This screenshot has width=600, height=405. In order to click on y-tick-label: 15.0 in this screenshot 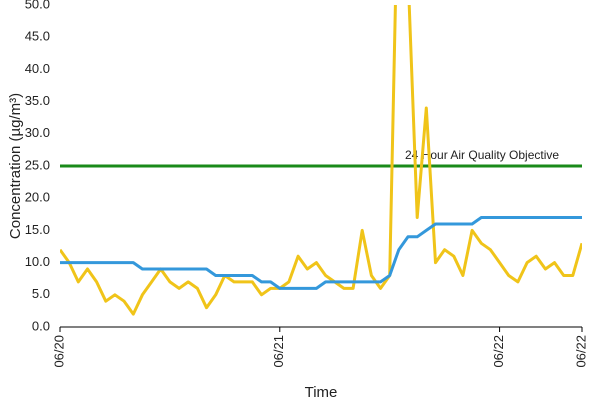, I will do `click(37, 229)`.